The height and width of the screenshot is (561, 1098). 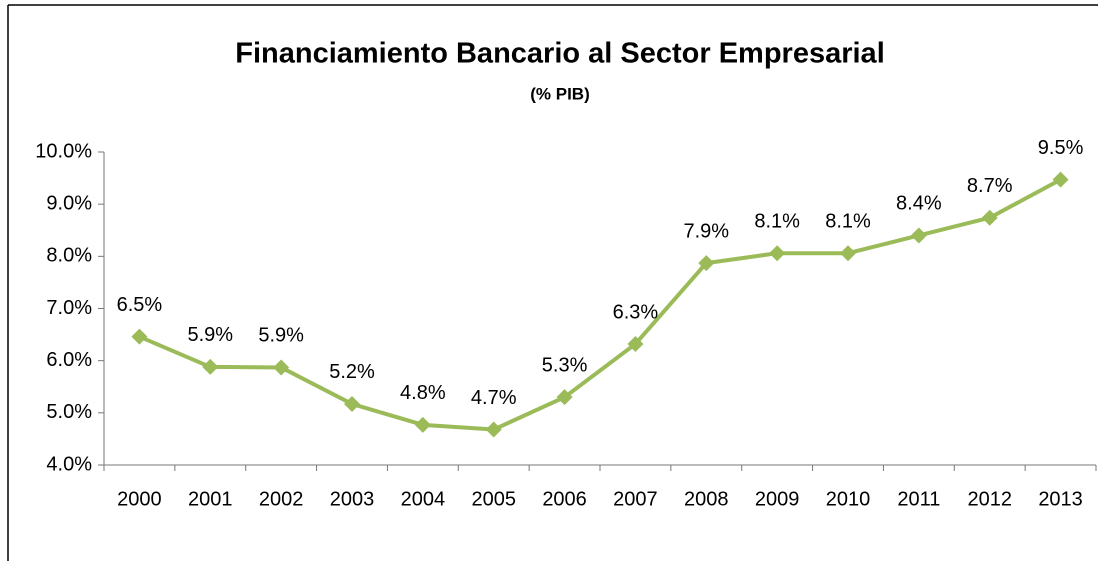 What do you see at coordinates (635, 499) in the screenshot?
I see `x-tick-label: 2007` at bounding box center [635, 499].